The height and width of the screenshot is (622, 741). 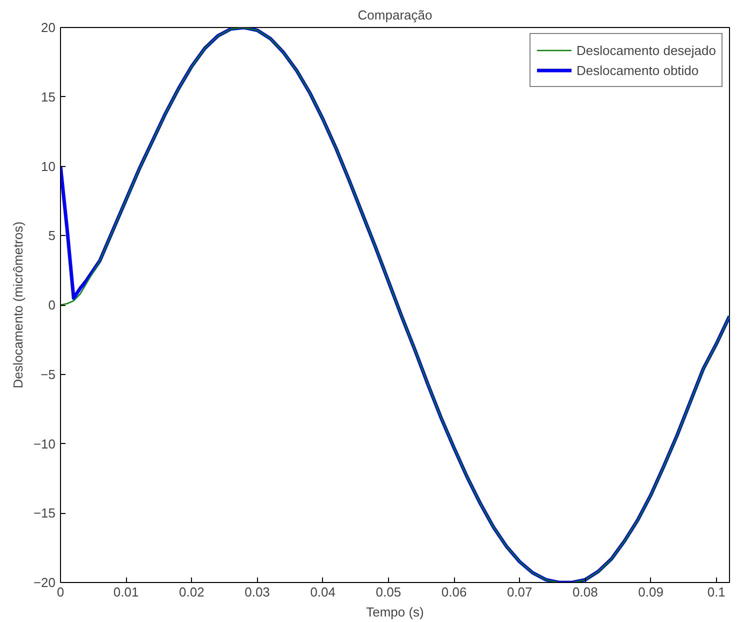 What do you see at coordinates (323, 592) in the screenshot?
I see `x-tick-label: 0.04` at bounding box center [323, 592].